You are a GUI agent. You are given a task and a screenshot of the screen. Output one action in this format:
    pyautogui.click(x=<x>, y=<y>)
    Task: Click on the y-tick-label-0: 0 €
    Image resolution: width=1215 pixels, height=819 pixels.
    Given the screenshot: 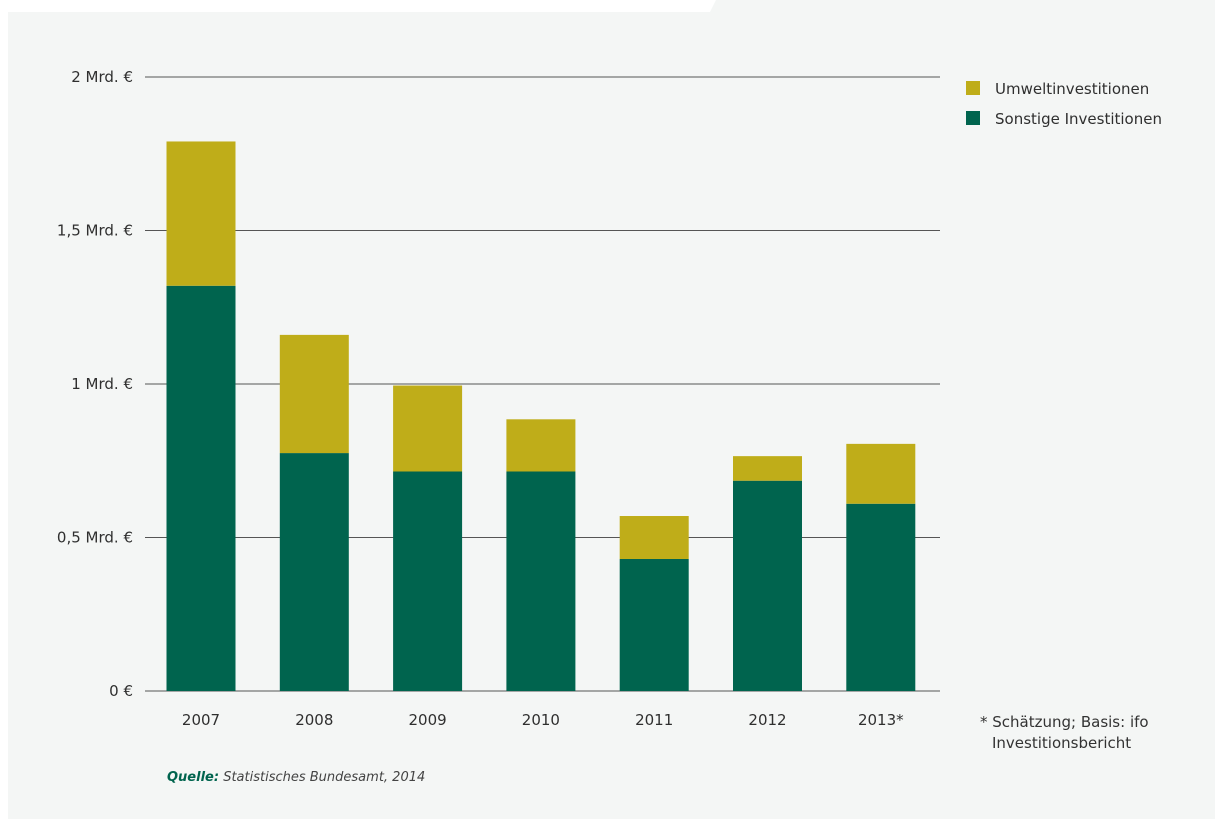 What is the action you would take?
    pyautogui.click(x=121, y=691)
    